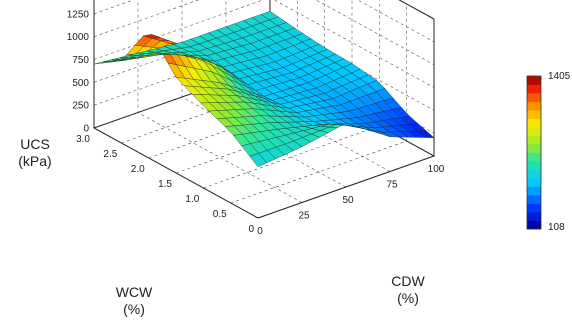 The width and height of the screenshot is (572, 321). What do you see at coordinates (35, 144) in the screenshot?
I see `z-axis-title-line1: UCS` at bounding box center [35, 144].